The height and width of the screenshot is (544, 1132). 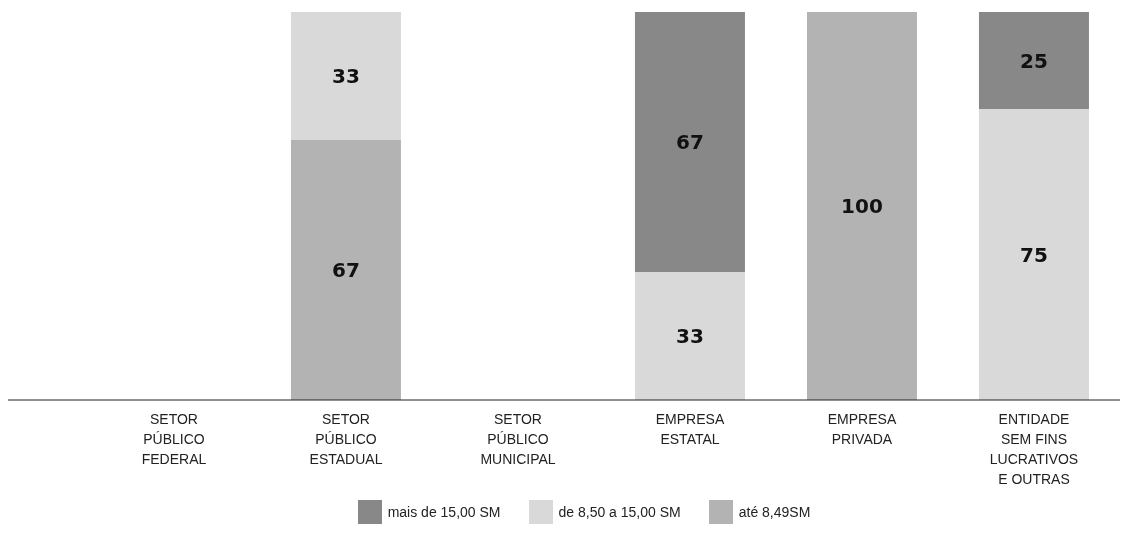 What do you see at coordinates (518, 439) in the screenshot?
I see `x-tick-label: SETOR PÚBLICO MUNICIPAL` at bounding box center [518, 439].